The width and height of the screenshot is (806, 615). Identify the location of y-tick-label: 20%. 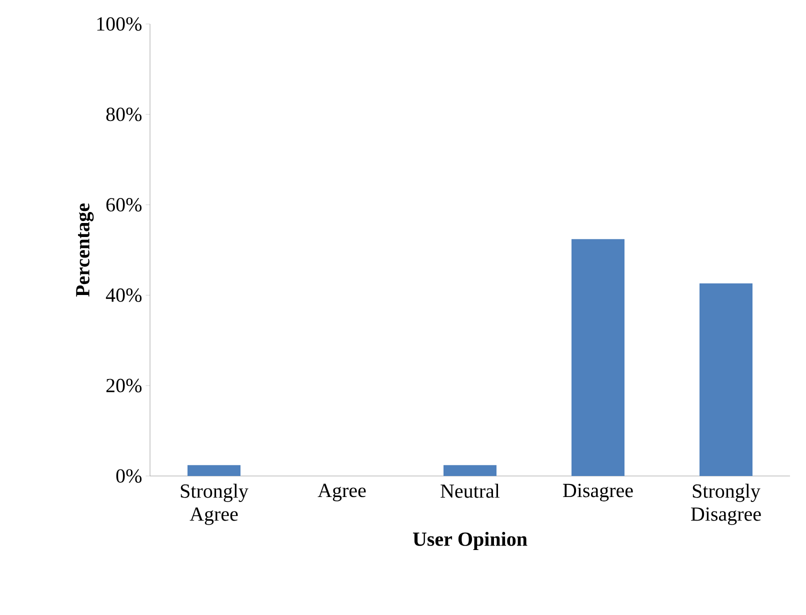
(124, 385).